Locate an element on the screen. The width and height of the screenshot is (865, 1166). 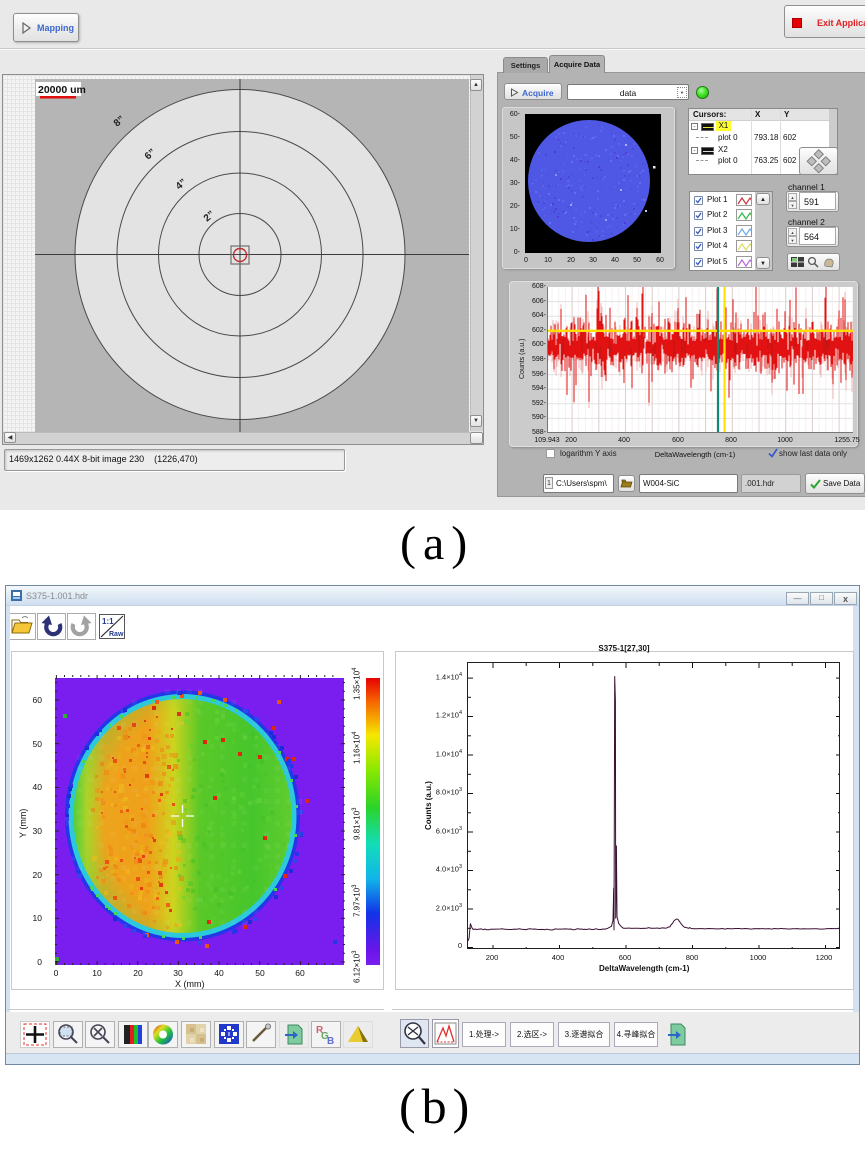
svg-text: Raw is located at coordinates (116, 634).